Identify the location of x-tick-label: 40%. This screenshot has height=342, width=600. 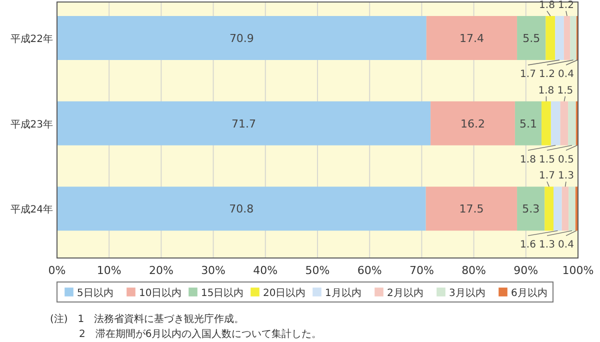
(265, 270).